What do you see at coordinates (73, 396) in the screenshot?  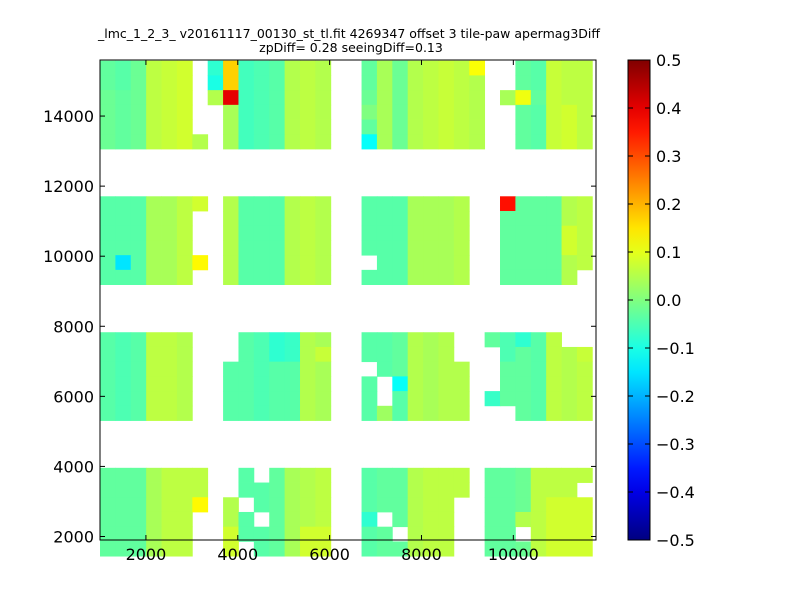 I see `y-tick-label: 6000` at bounding box center [73, 396].